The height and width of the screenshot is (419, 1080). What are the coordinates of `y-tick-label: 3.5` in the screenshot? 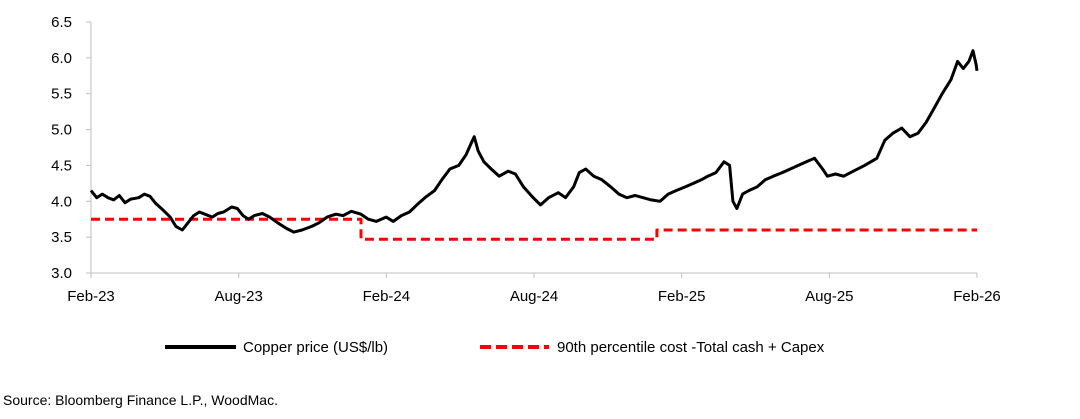 It's located at (61, 237).